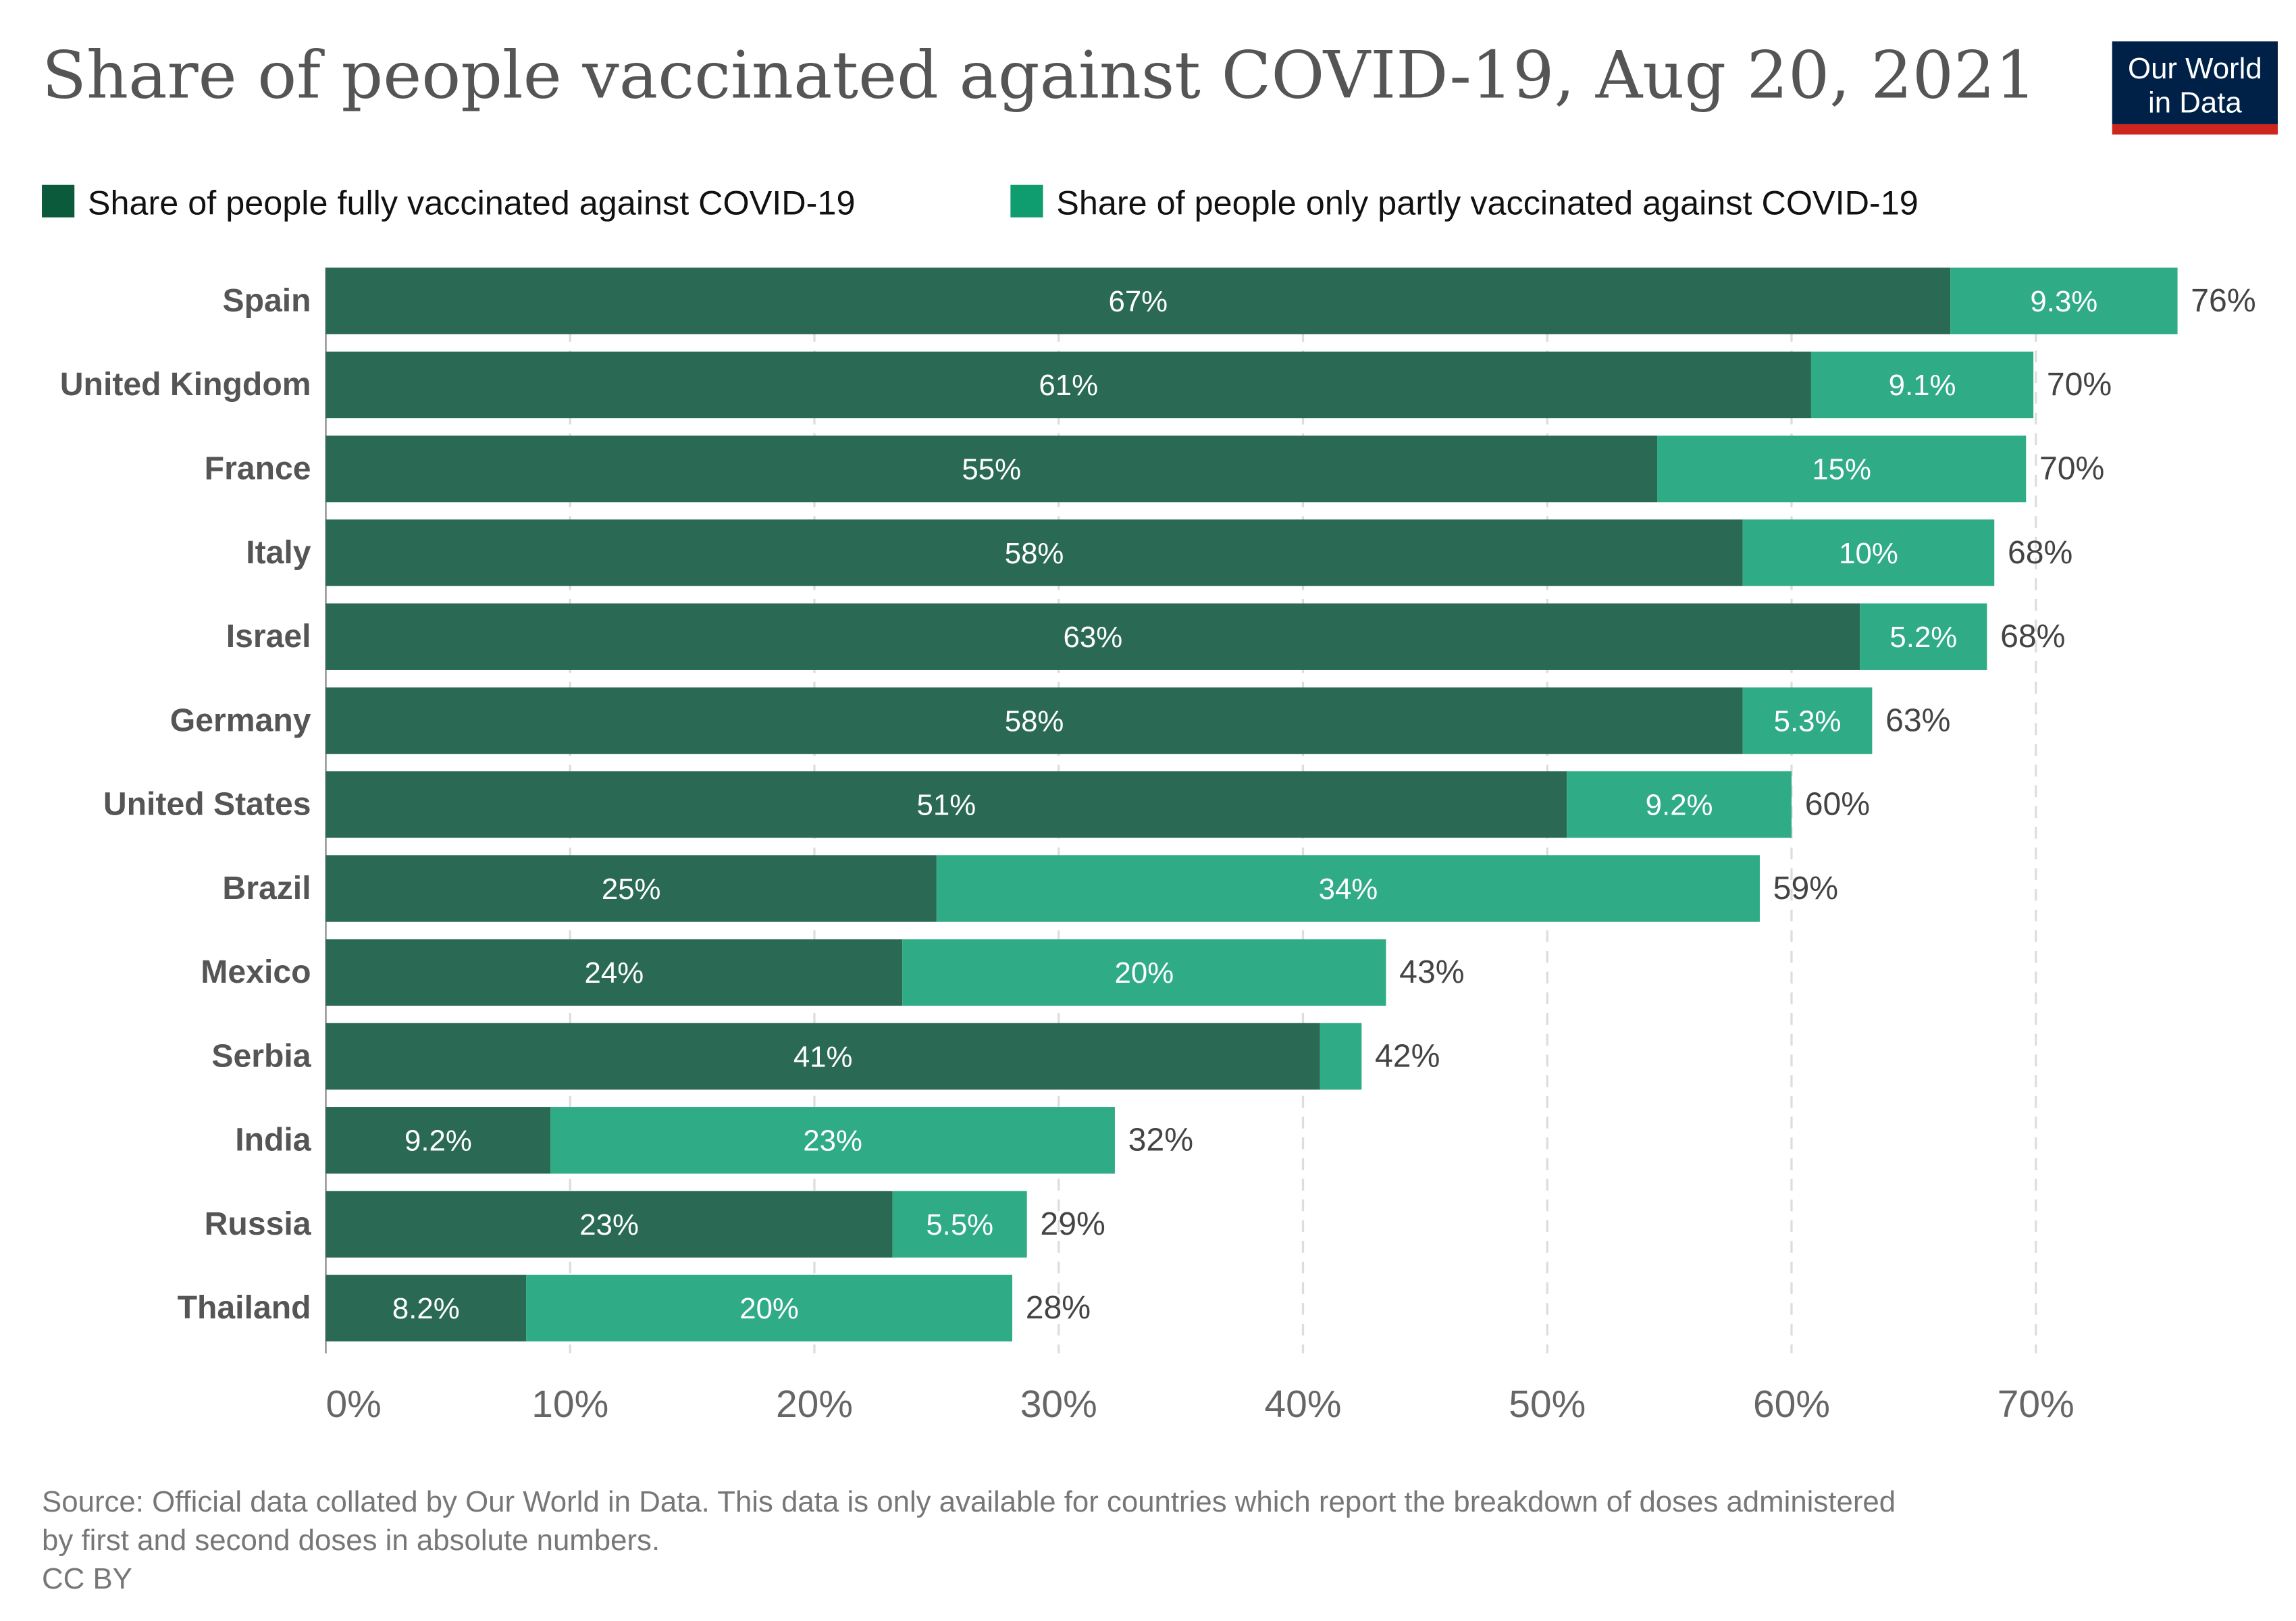 This screenshot has width=2296, height=1621. Describe the element at coordinates (1199, 1404) in the screenshot. I see `x-axis: 0% 10% 20% 30% 40% 50% 60% 70%` at that location.